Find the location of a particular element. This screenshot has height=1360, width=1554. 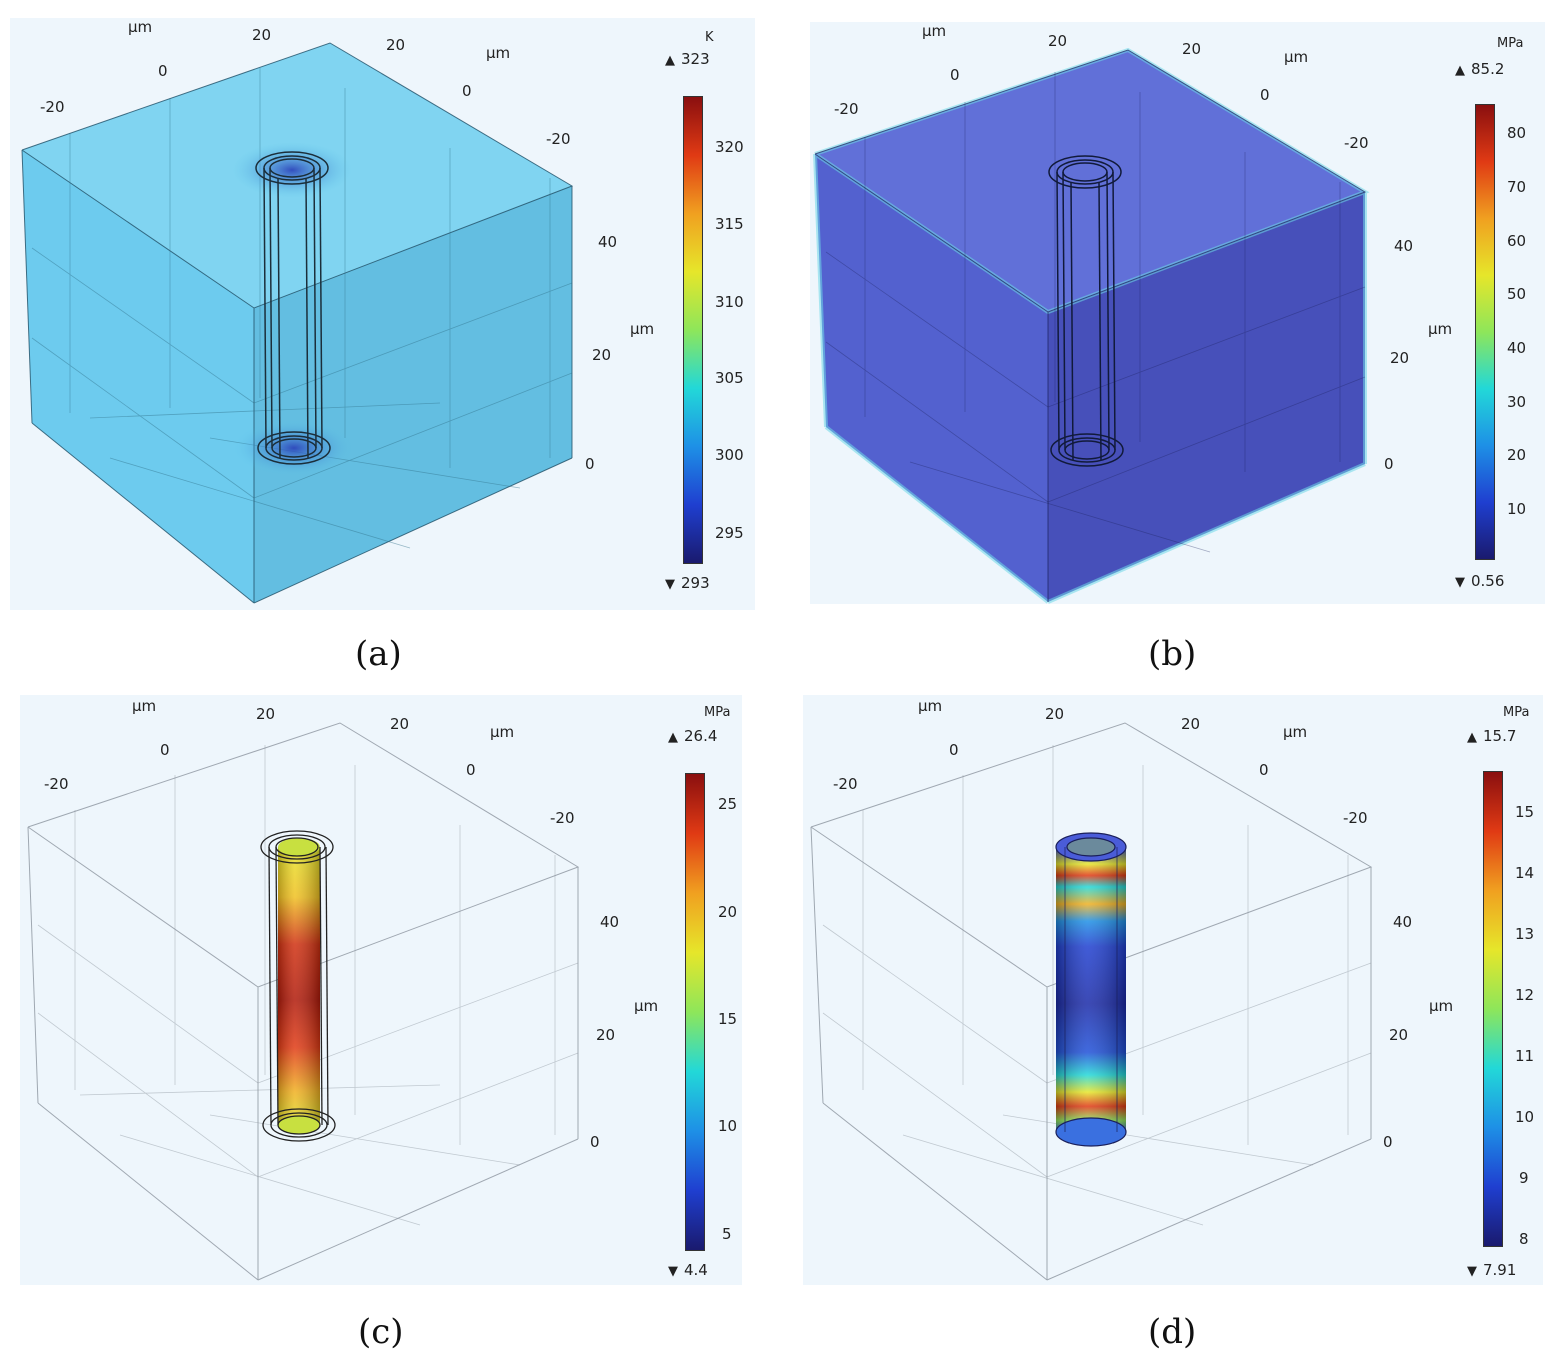

colorbar-tick: 40 is located at coordinates (1517, 348).